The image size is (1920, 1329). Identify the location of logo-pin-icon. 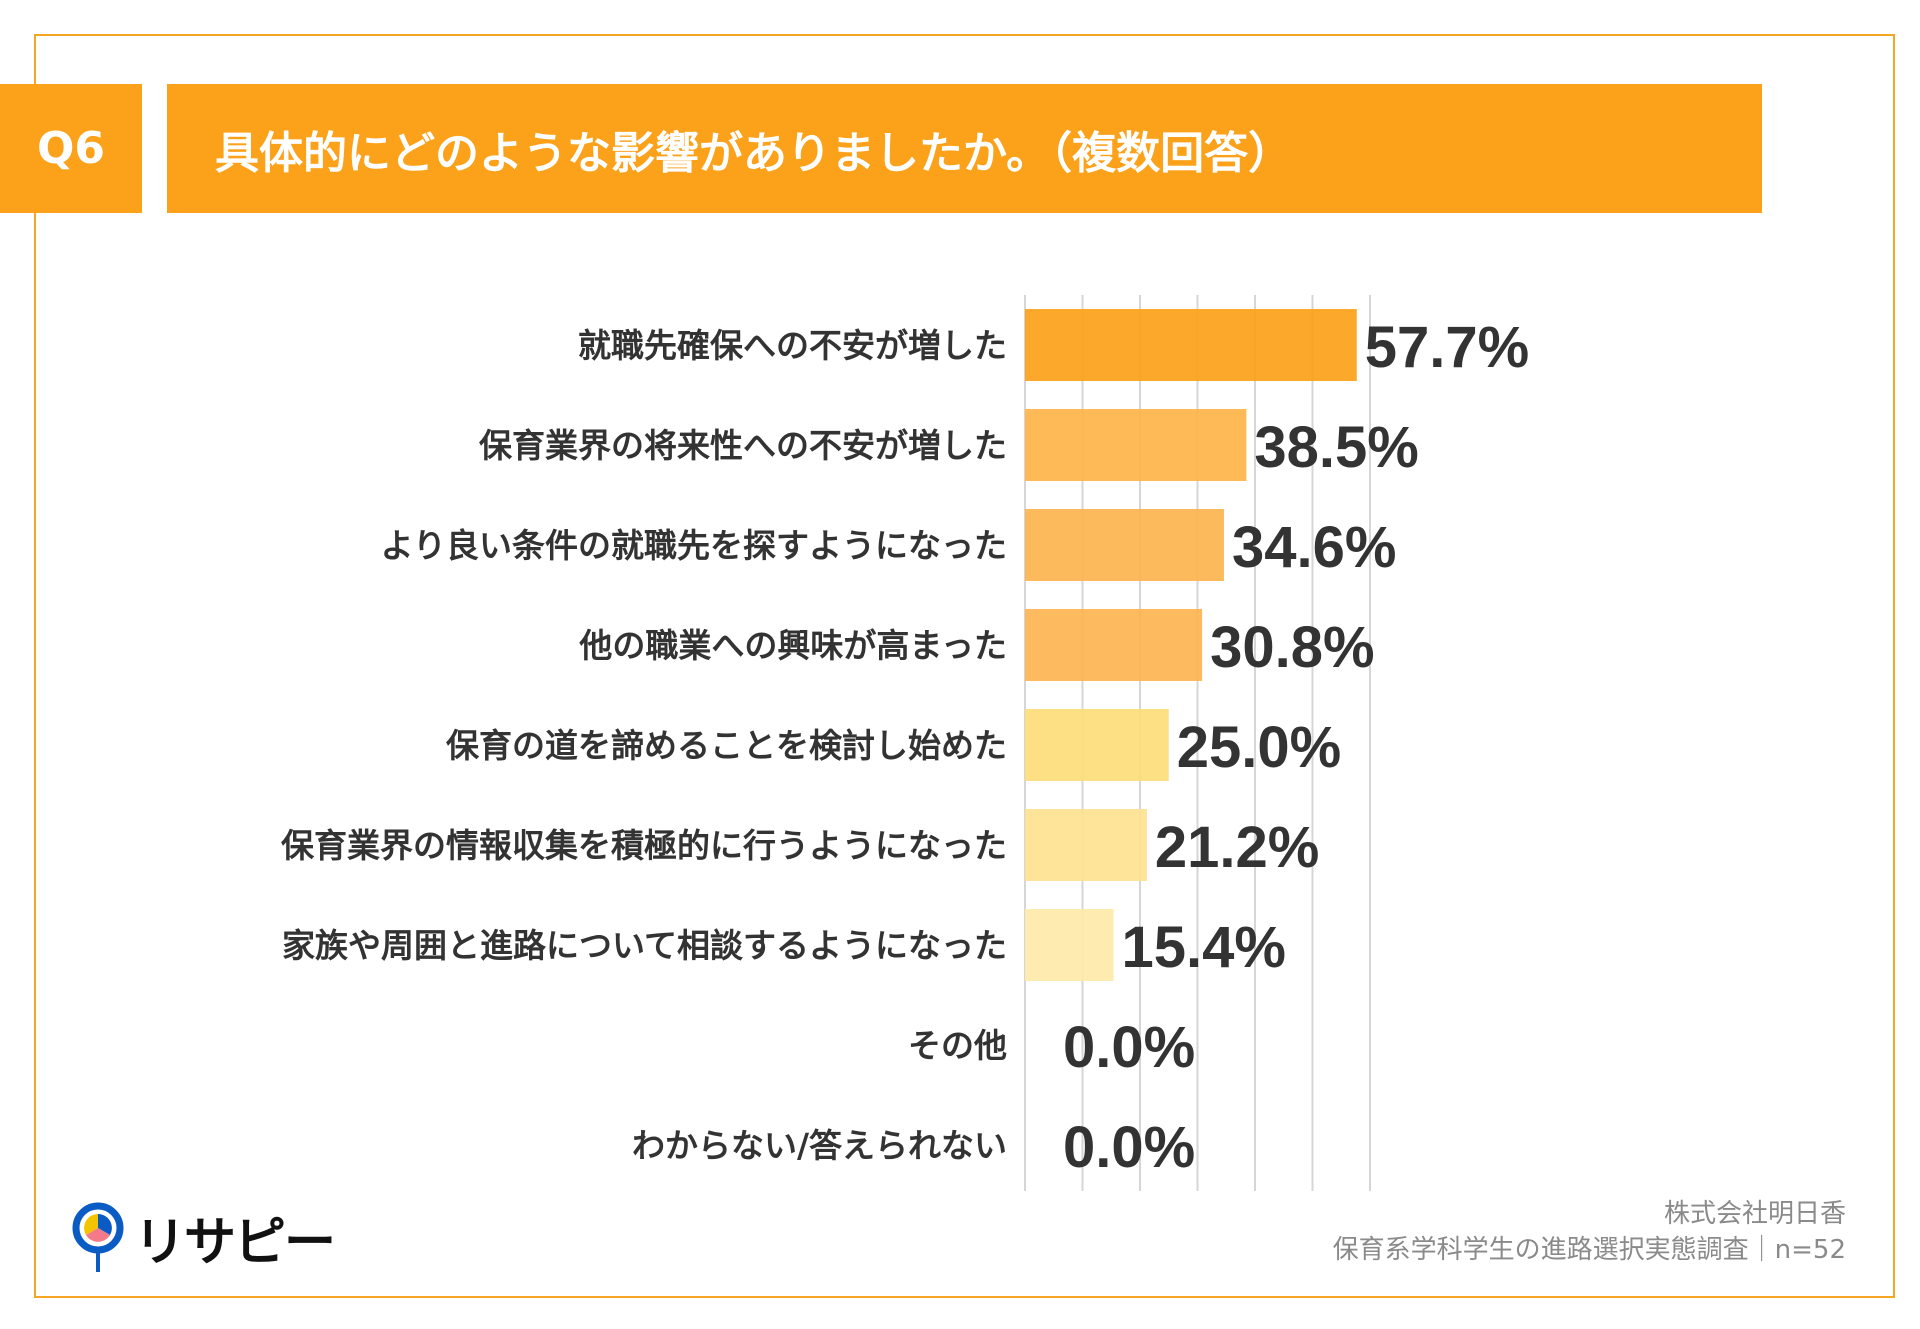
(98, 1237).